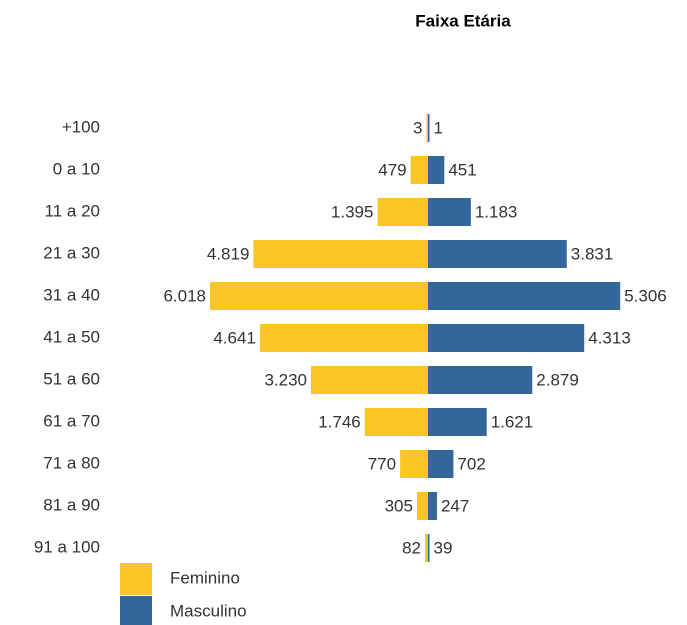 This screenshot has height=625, width=687. What do you see at coordinates (462, 169) in the screenshot?
I see `value-label: 451` at bounding box center [462, 169].